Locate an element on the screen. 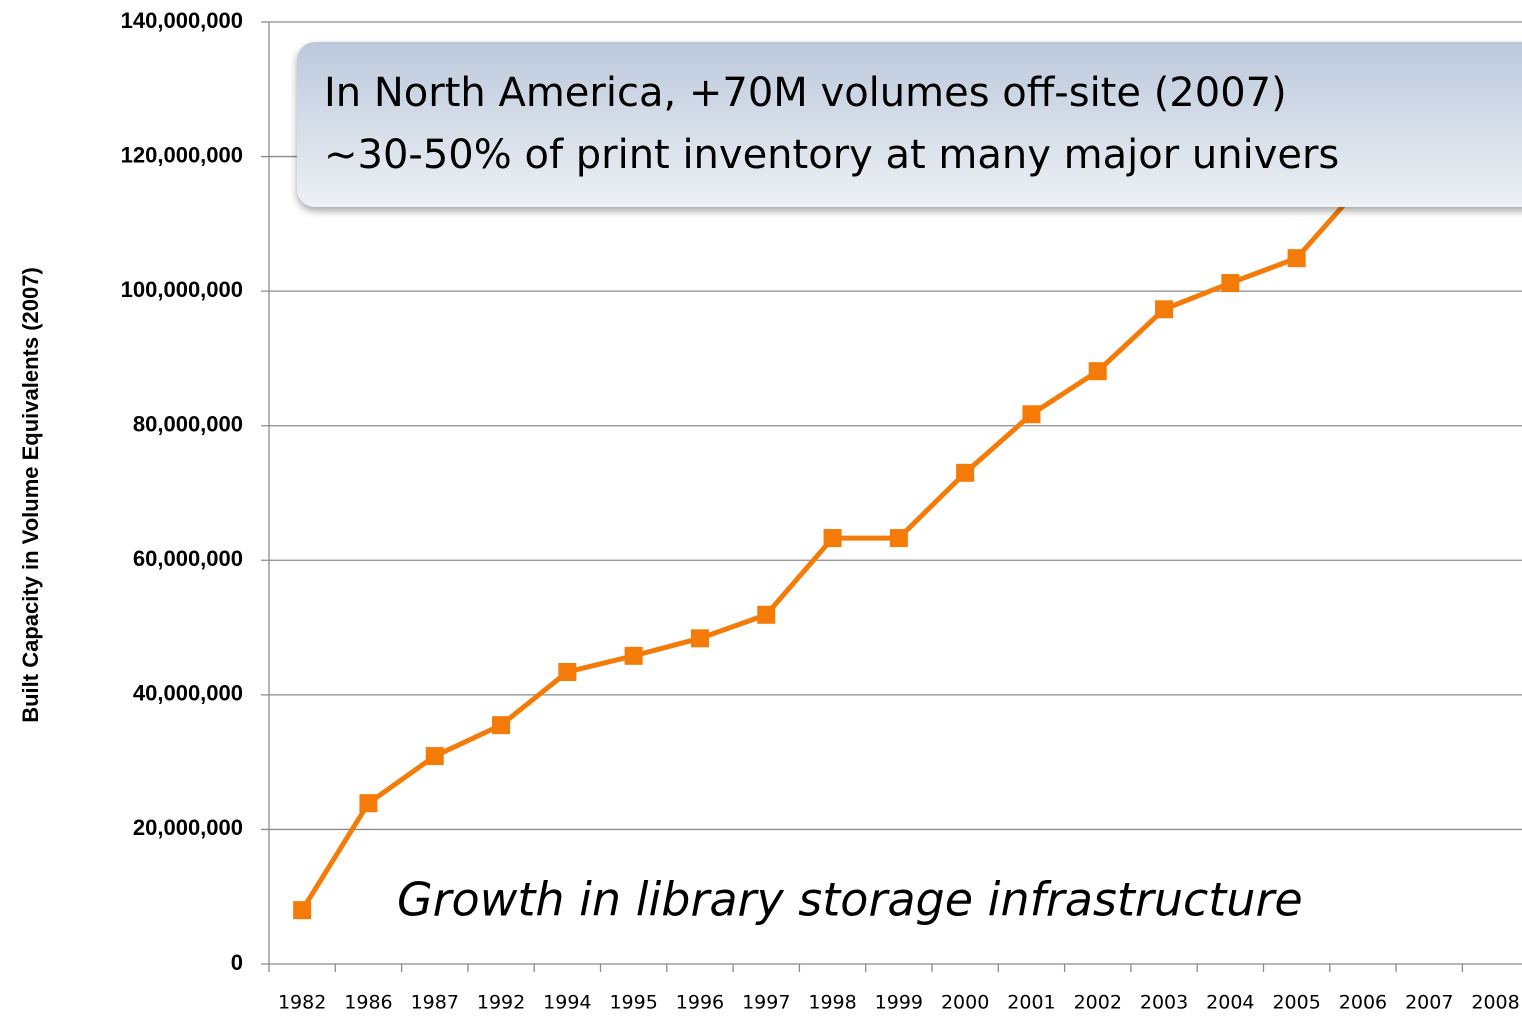 The image size is (1522, 1017). y-tick-label: 60,000,000 is located at coordinates (188, 558).